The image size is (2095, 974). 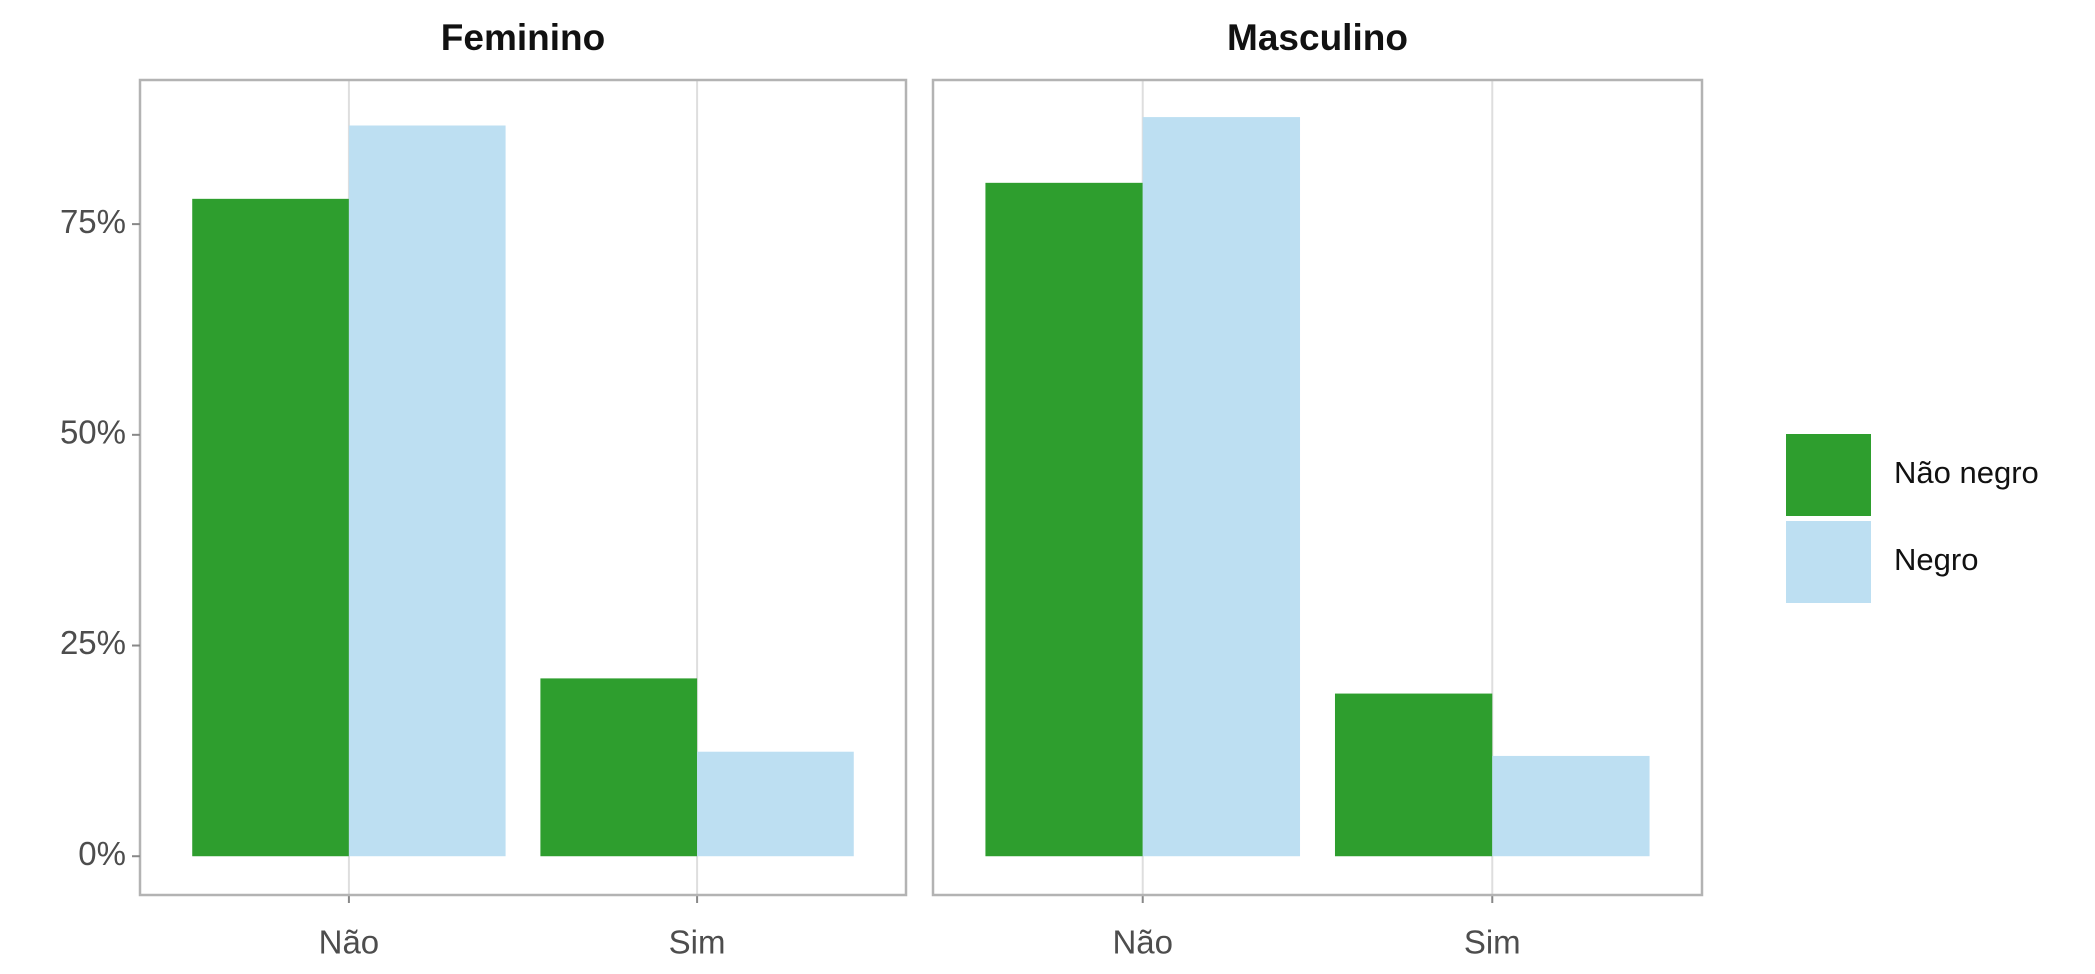 What do you see at coordinates (93, 642) in the screenshot?
I see `y-tick-label: 25%` at bounding box center [93, 642].